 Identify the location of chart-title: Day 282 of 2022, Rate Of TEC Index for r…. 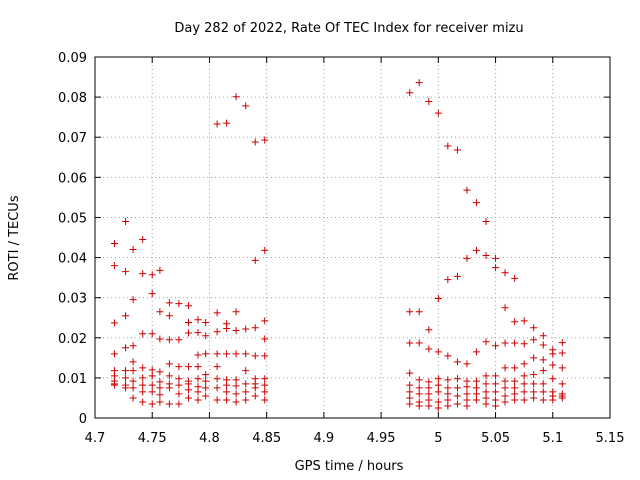
(348, 28).